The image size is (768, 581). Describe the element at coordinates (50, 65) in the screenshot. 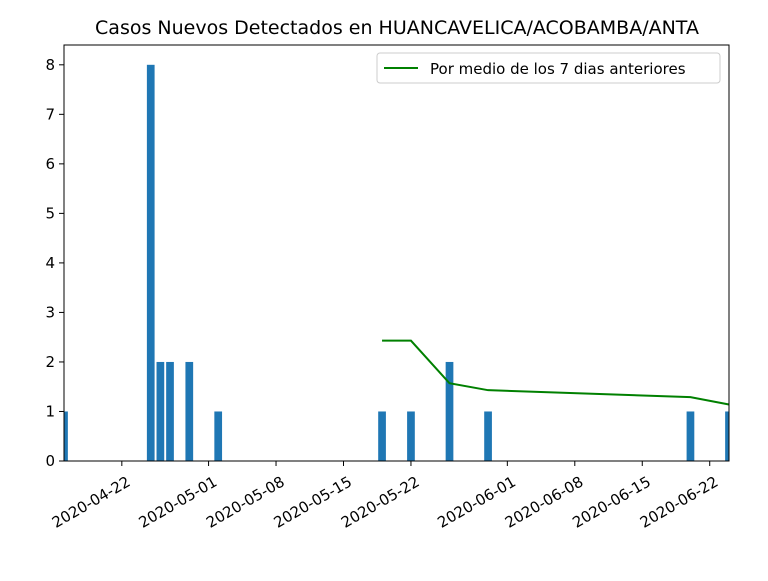

I see `y-tick-label: 8` at that location.